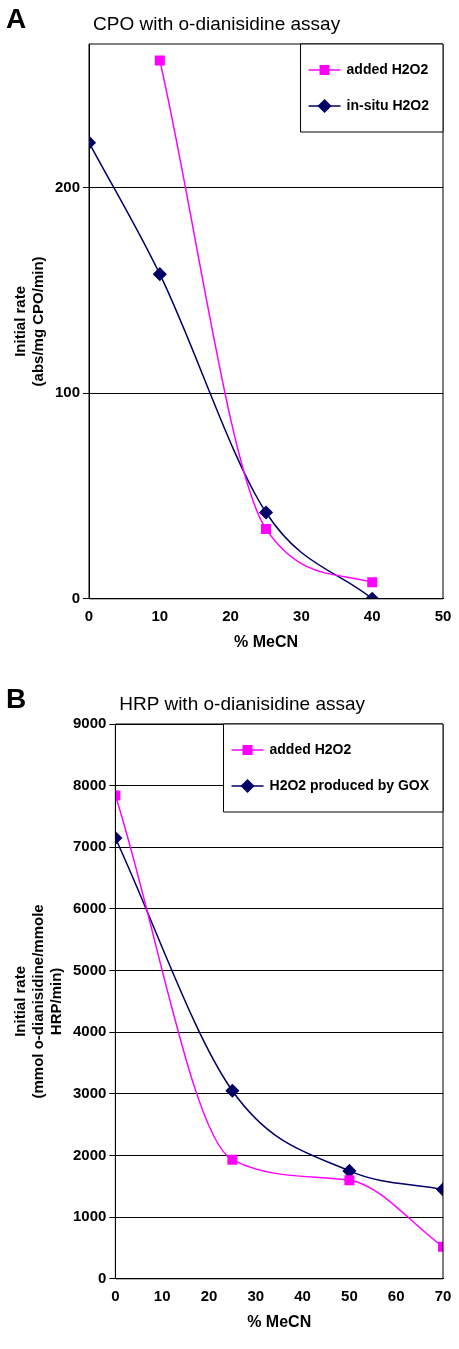 The image size is (459, 1349). I want to click on y-tick-label: 7000, so click(89, 846).